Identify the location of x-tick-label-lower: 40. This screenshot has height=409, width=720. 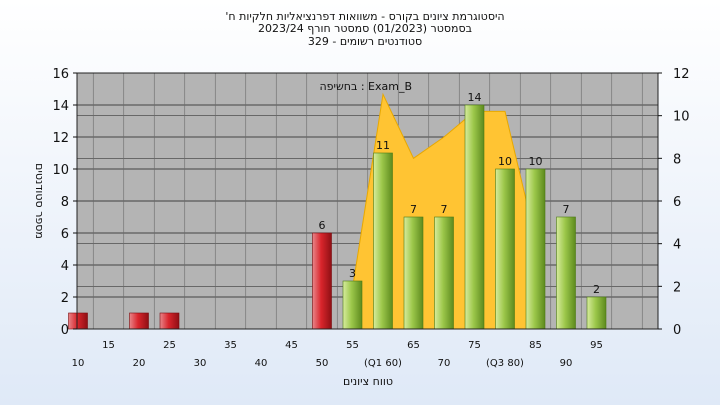
(261, 363).